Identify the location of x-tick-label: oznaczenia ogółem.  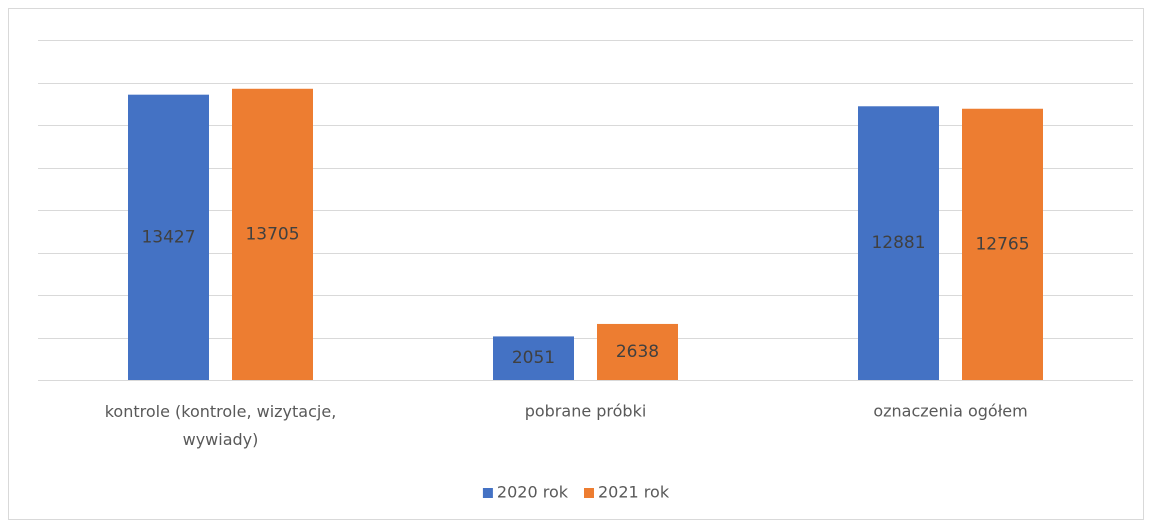
(950, 411).